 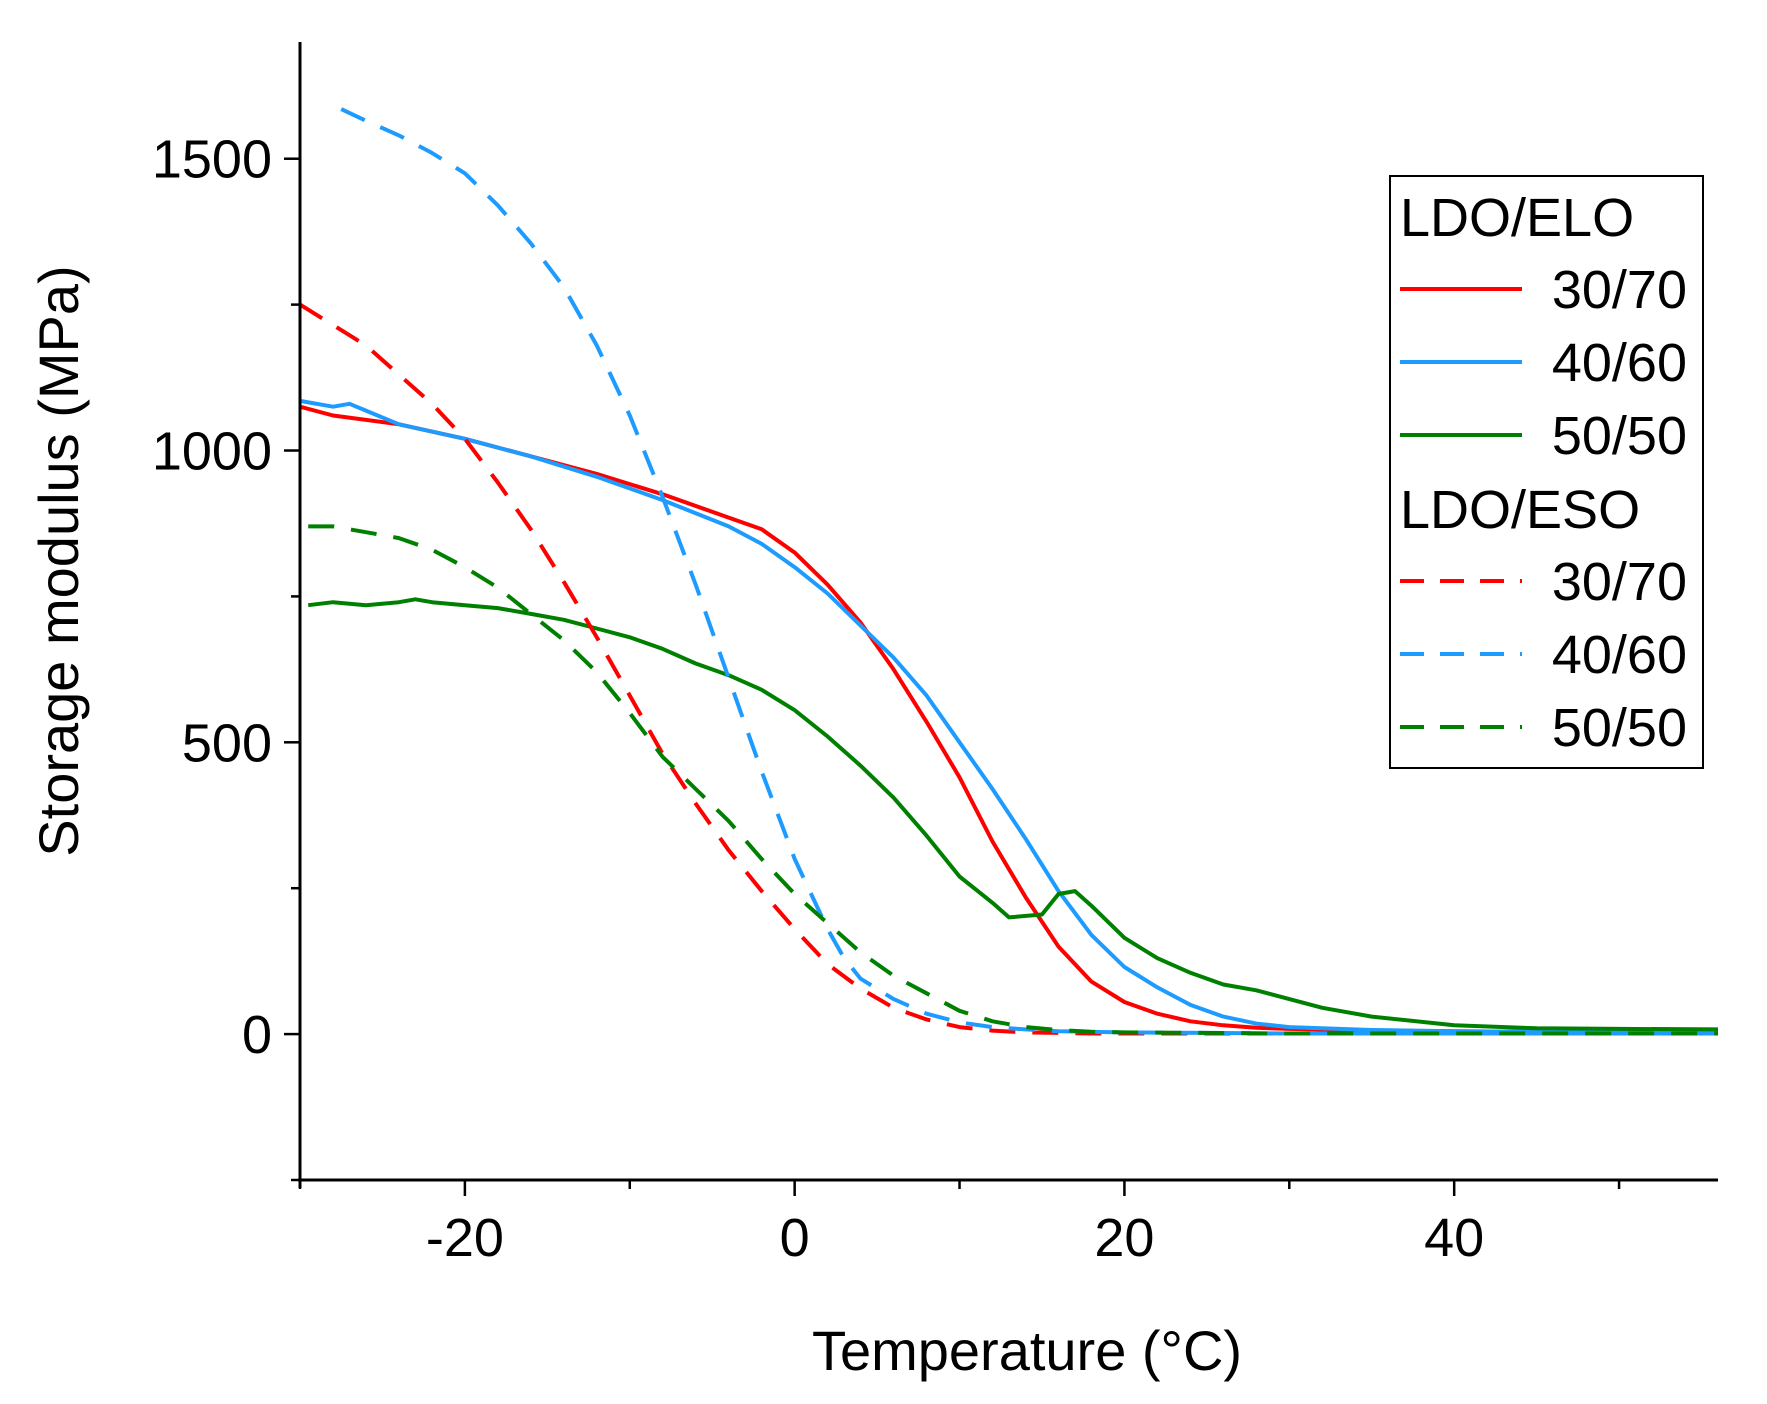 I want to click on y-axis-ticks: 0 500 1000 1500, so click(x=226, y=656).